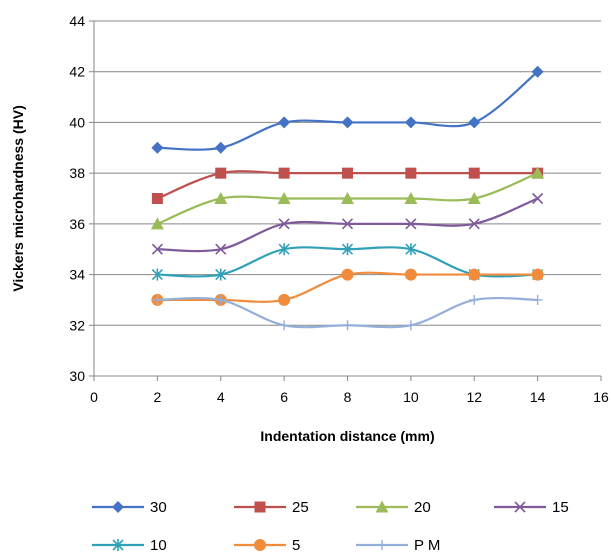  Describe the element at coordinates (18, 198) in the screenshot. I see `y-axis-title: Vickers microhardness (HV)` at that location.